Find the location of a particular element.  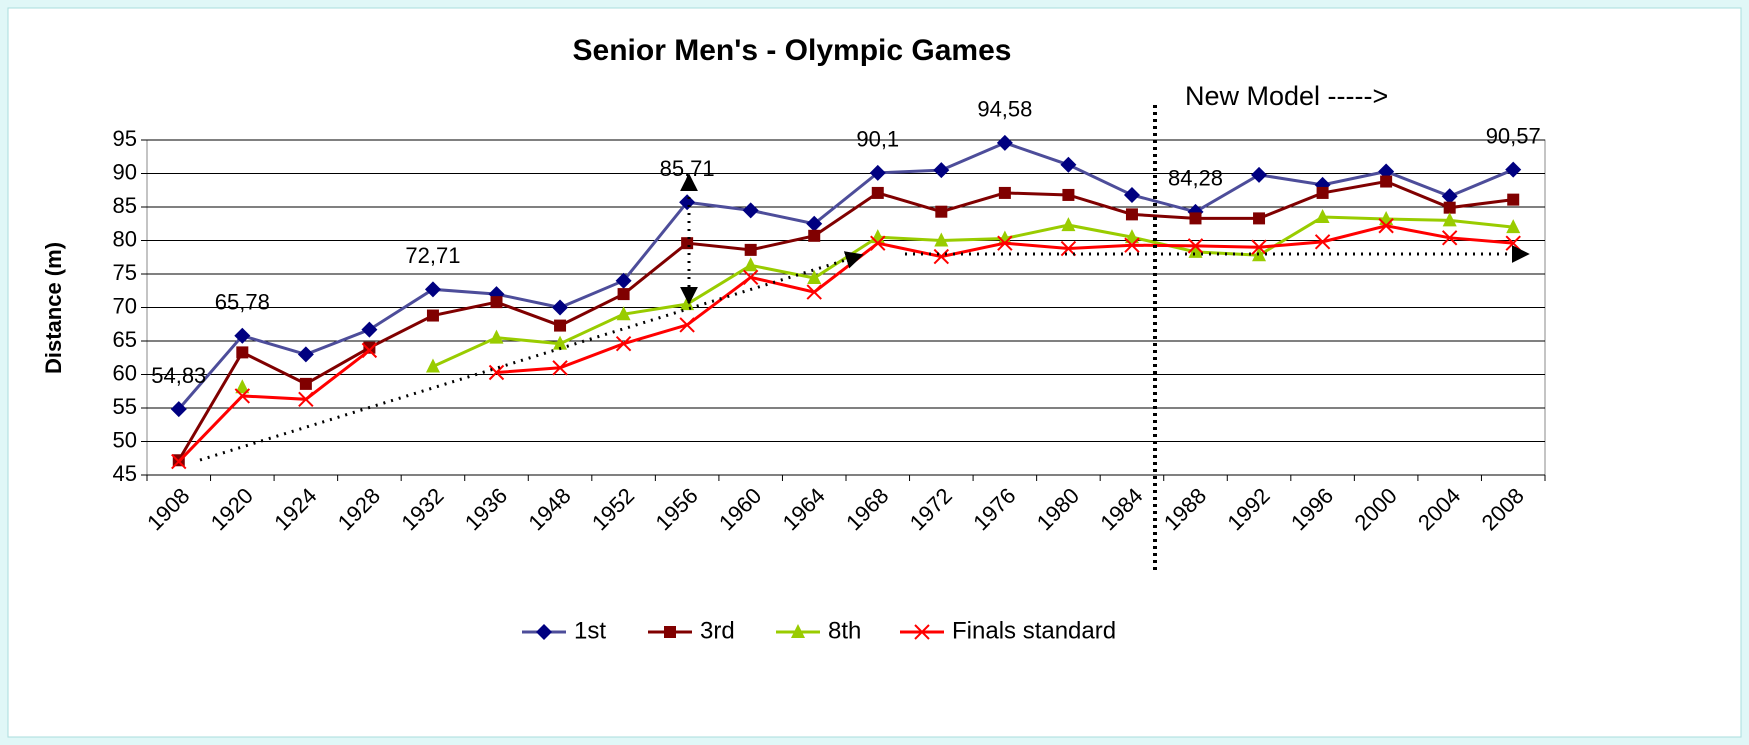

data-label: 84,28 is located at coordinates (1195, 178).